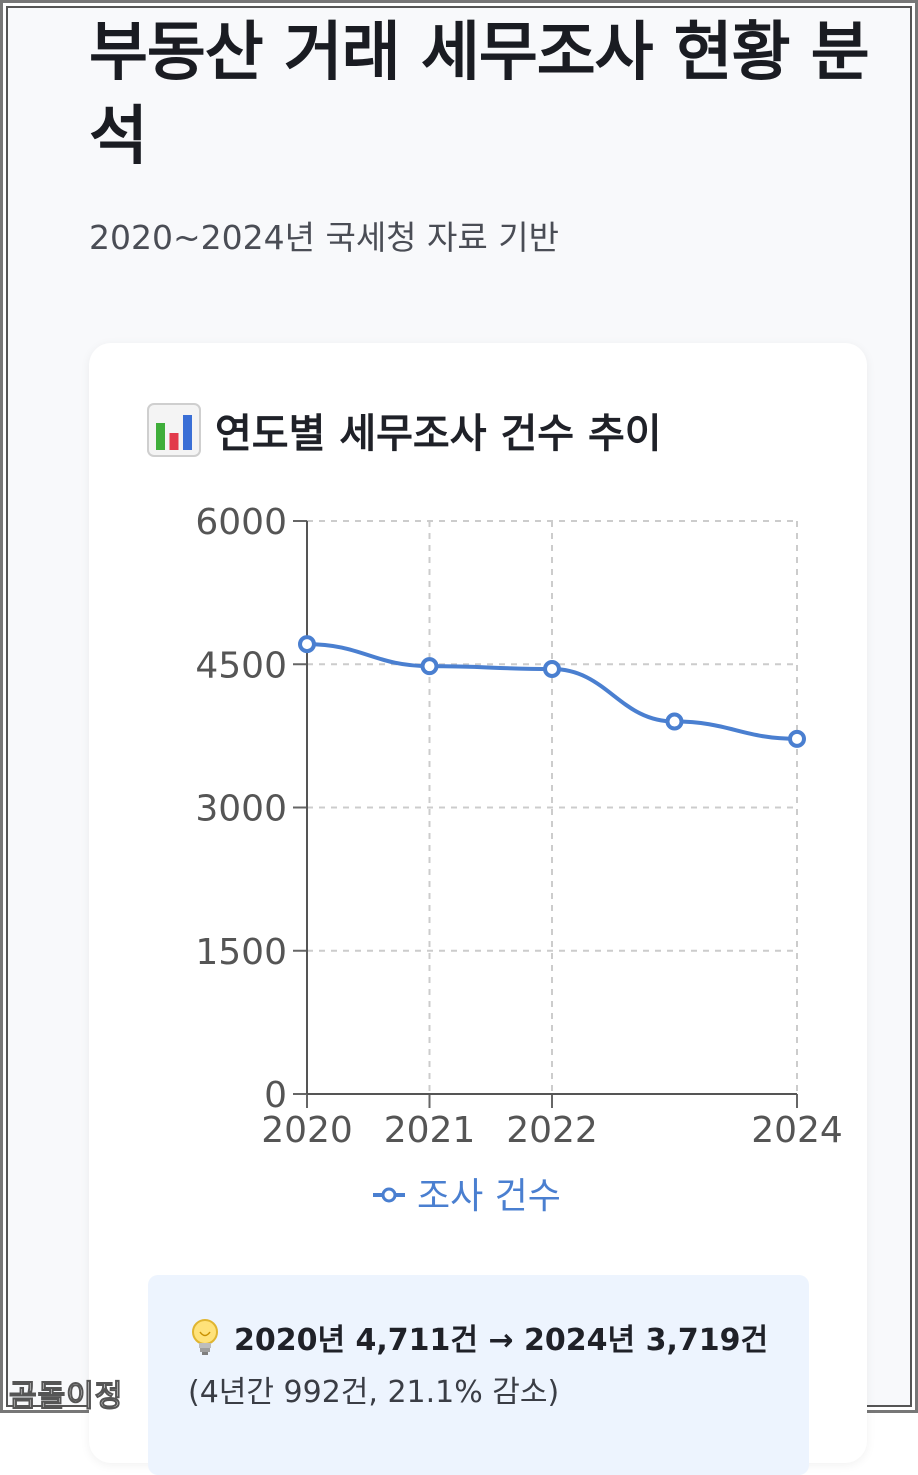 This screenshot has width=918, height=1475. What do you see at coordinates (797, 1130) in the screenshot?
I see `x-tick-label: 2024` at bounding box center [797, 1130].